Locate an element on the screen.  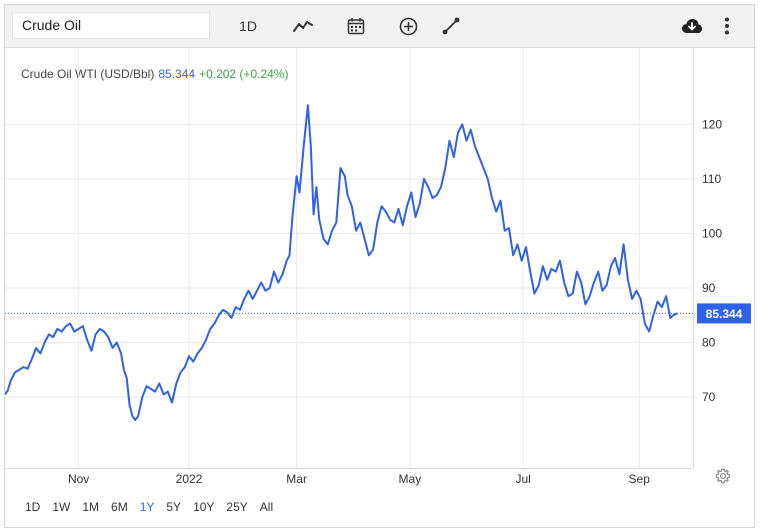
range-button-25y: 25Y is located at coordinates (237, 507).